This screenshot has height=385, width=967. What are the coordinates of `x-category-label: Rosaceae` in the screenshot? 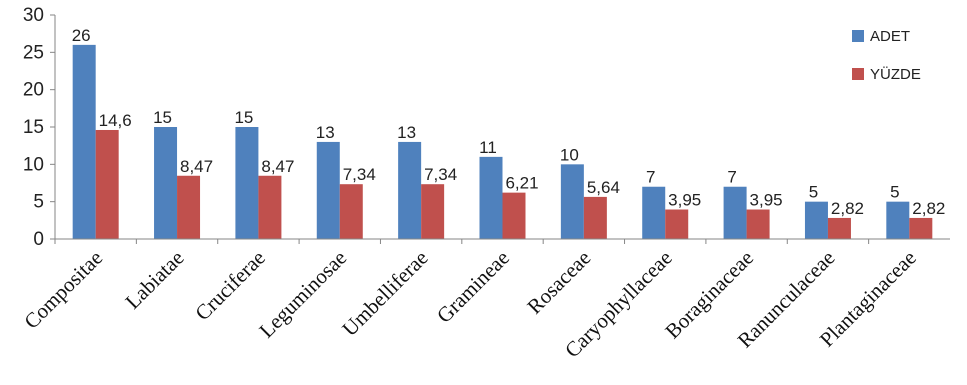 It's located at (558, 282).